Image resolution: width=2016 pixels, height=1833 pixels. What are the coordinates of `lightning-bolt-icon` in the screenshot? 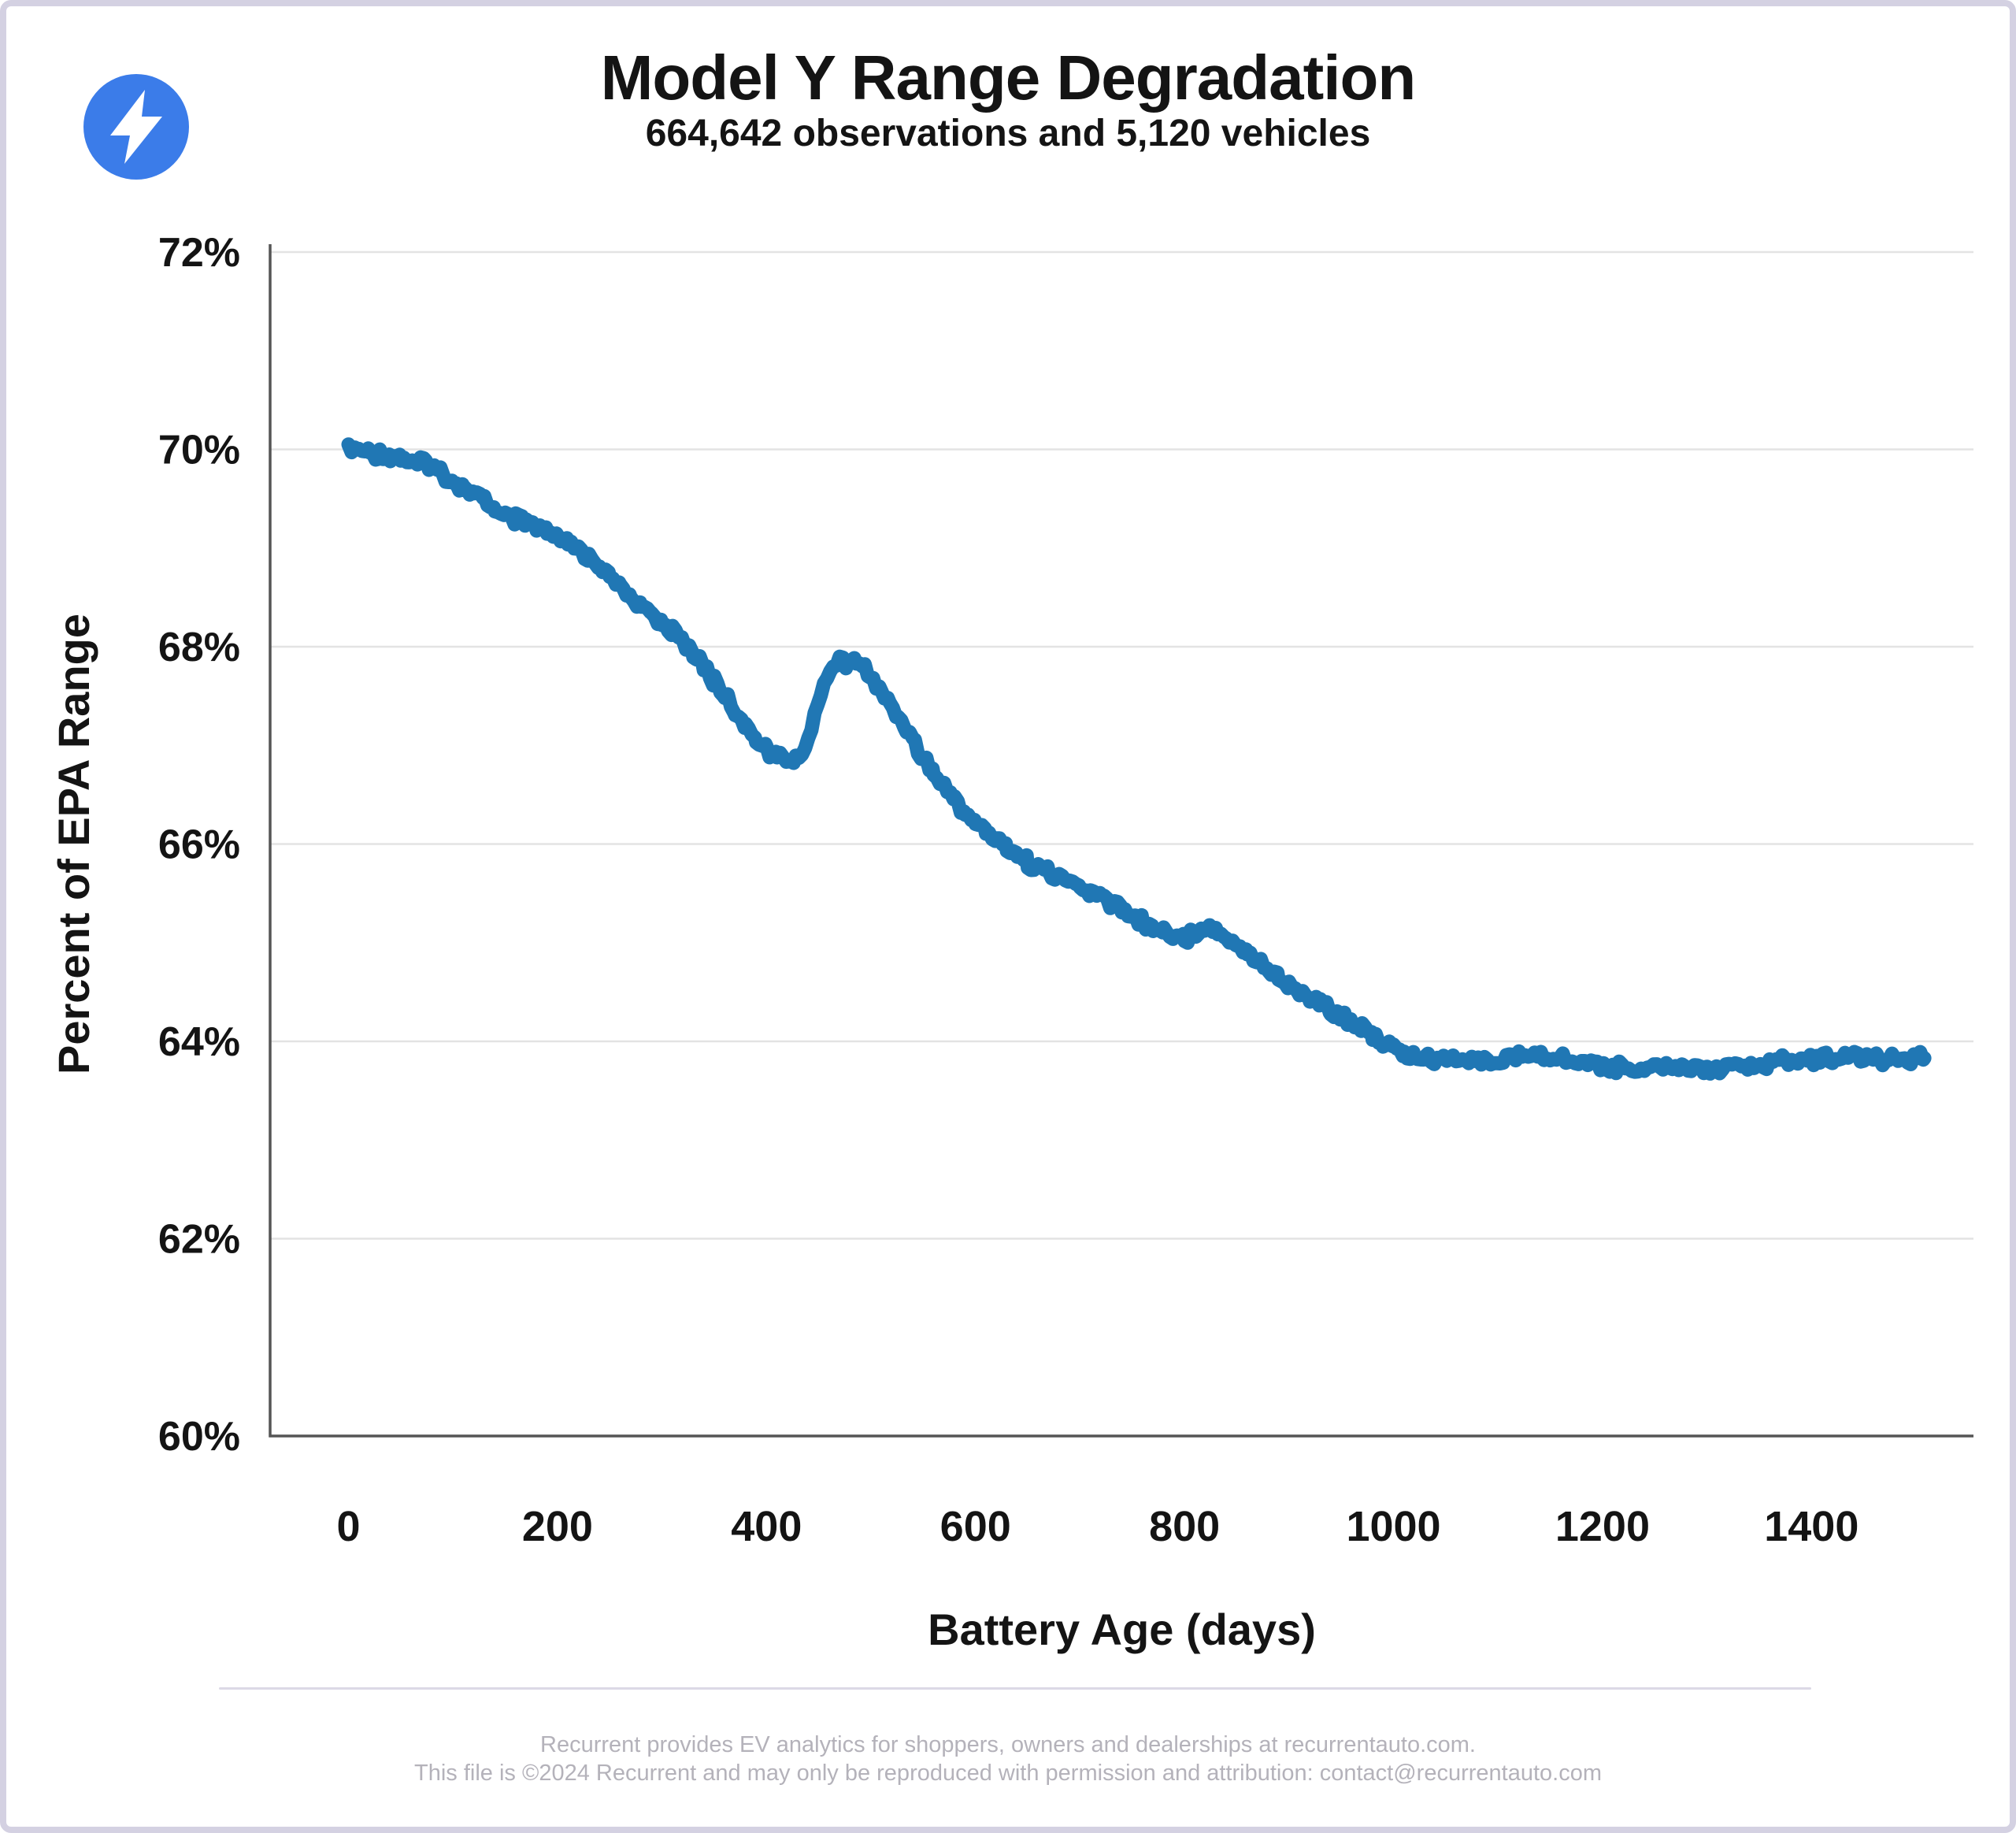 It's located at (136, 127).